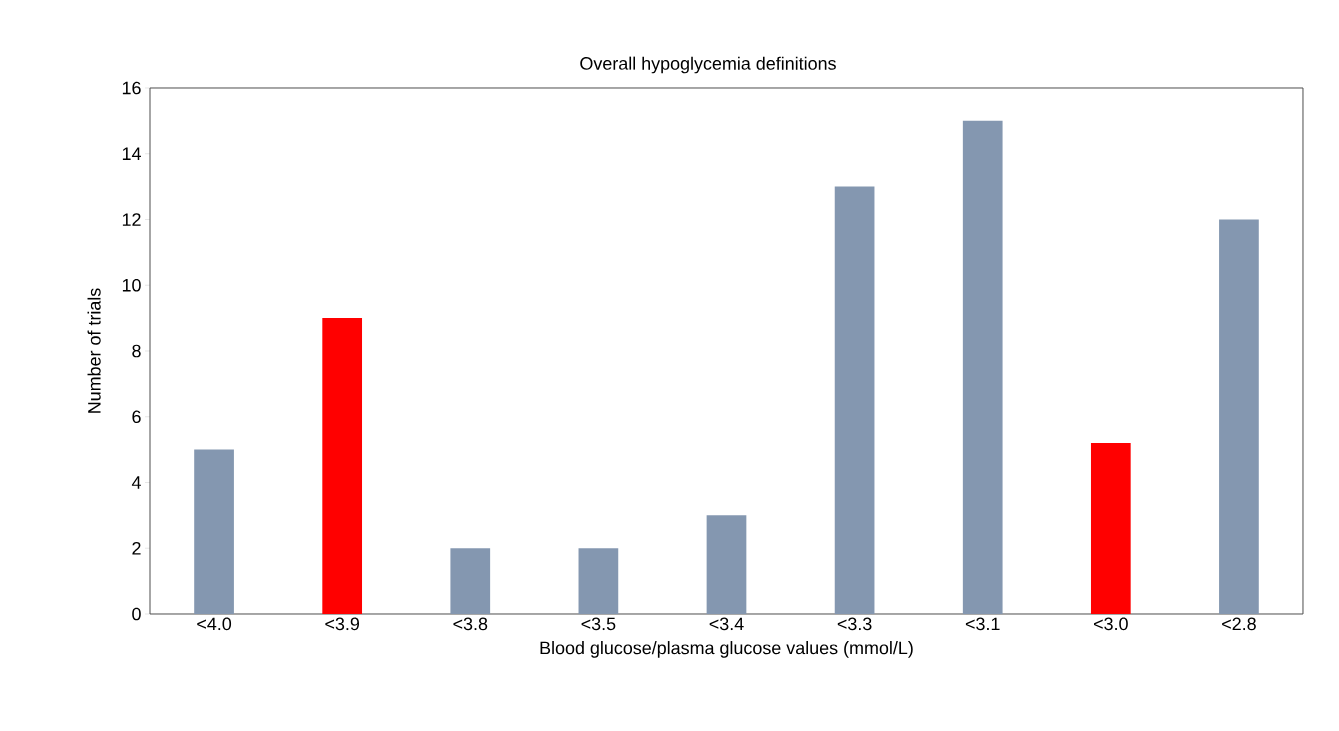  Describe the element at coordinates (470, 624) in the screenshot. I see `x-tick-label: <3.8` at that location.